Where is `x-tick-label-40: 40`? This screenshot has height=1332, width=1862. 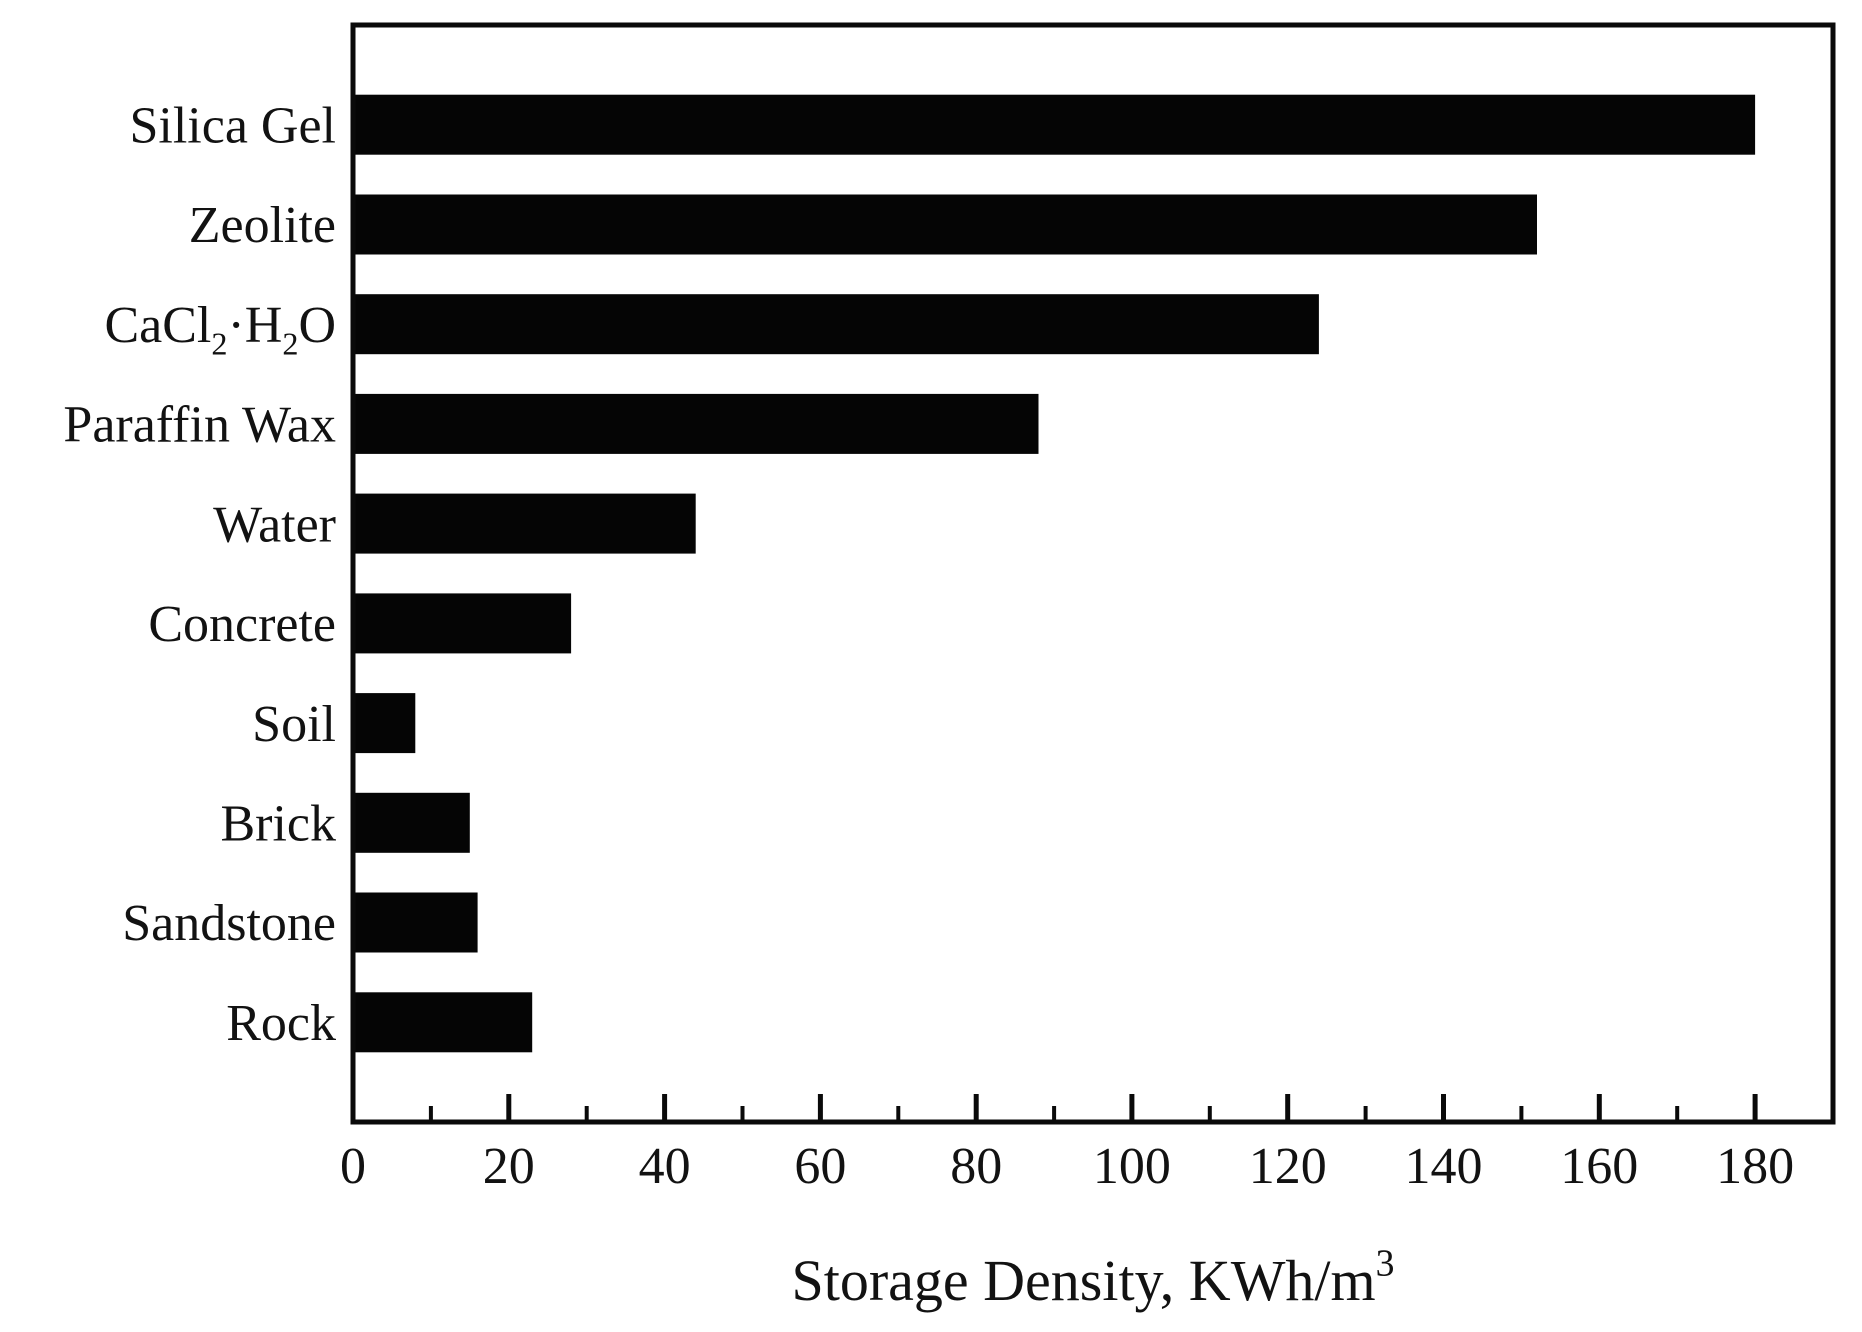 x-tick-label-40: 40 is located at coordinates (665, 1166).